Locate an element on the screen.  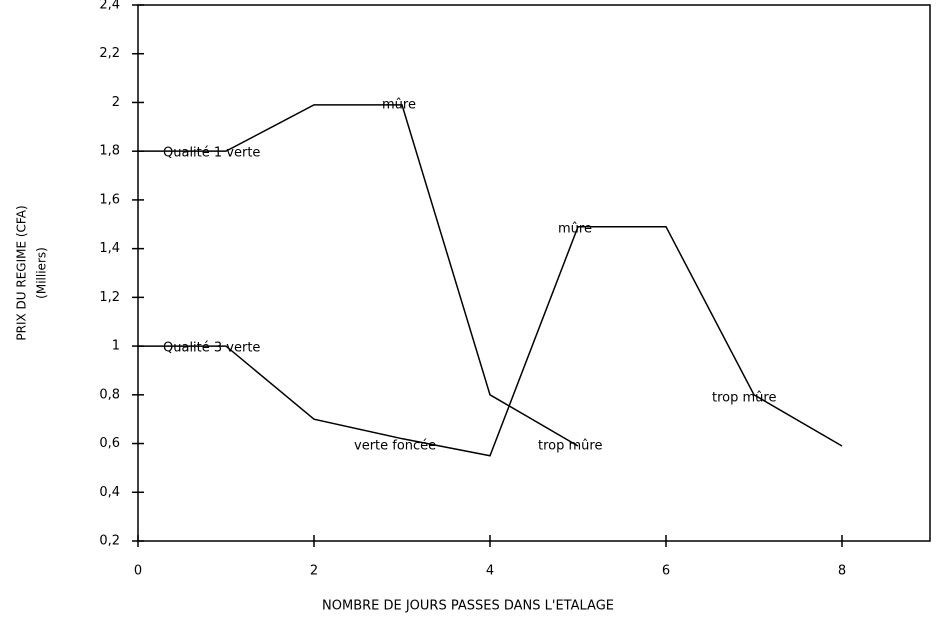
x-tick-label: 0 is located at coordinates (138, 571).